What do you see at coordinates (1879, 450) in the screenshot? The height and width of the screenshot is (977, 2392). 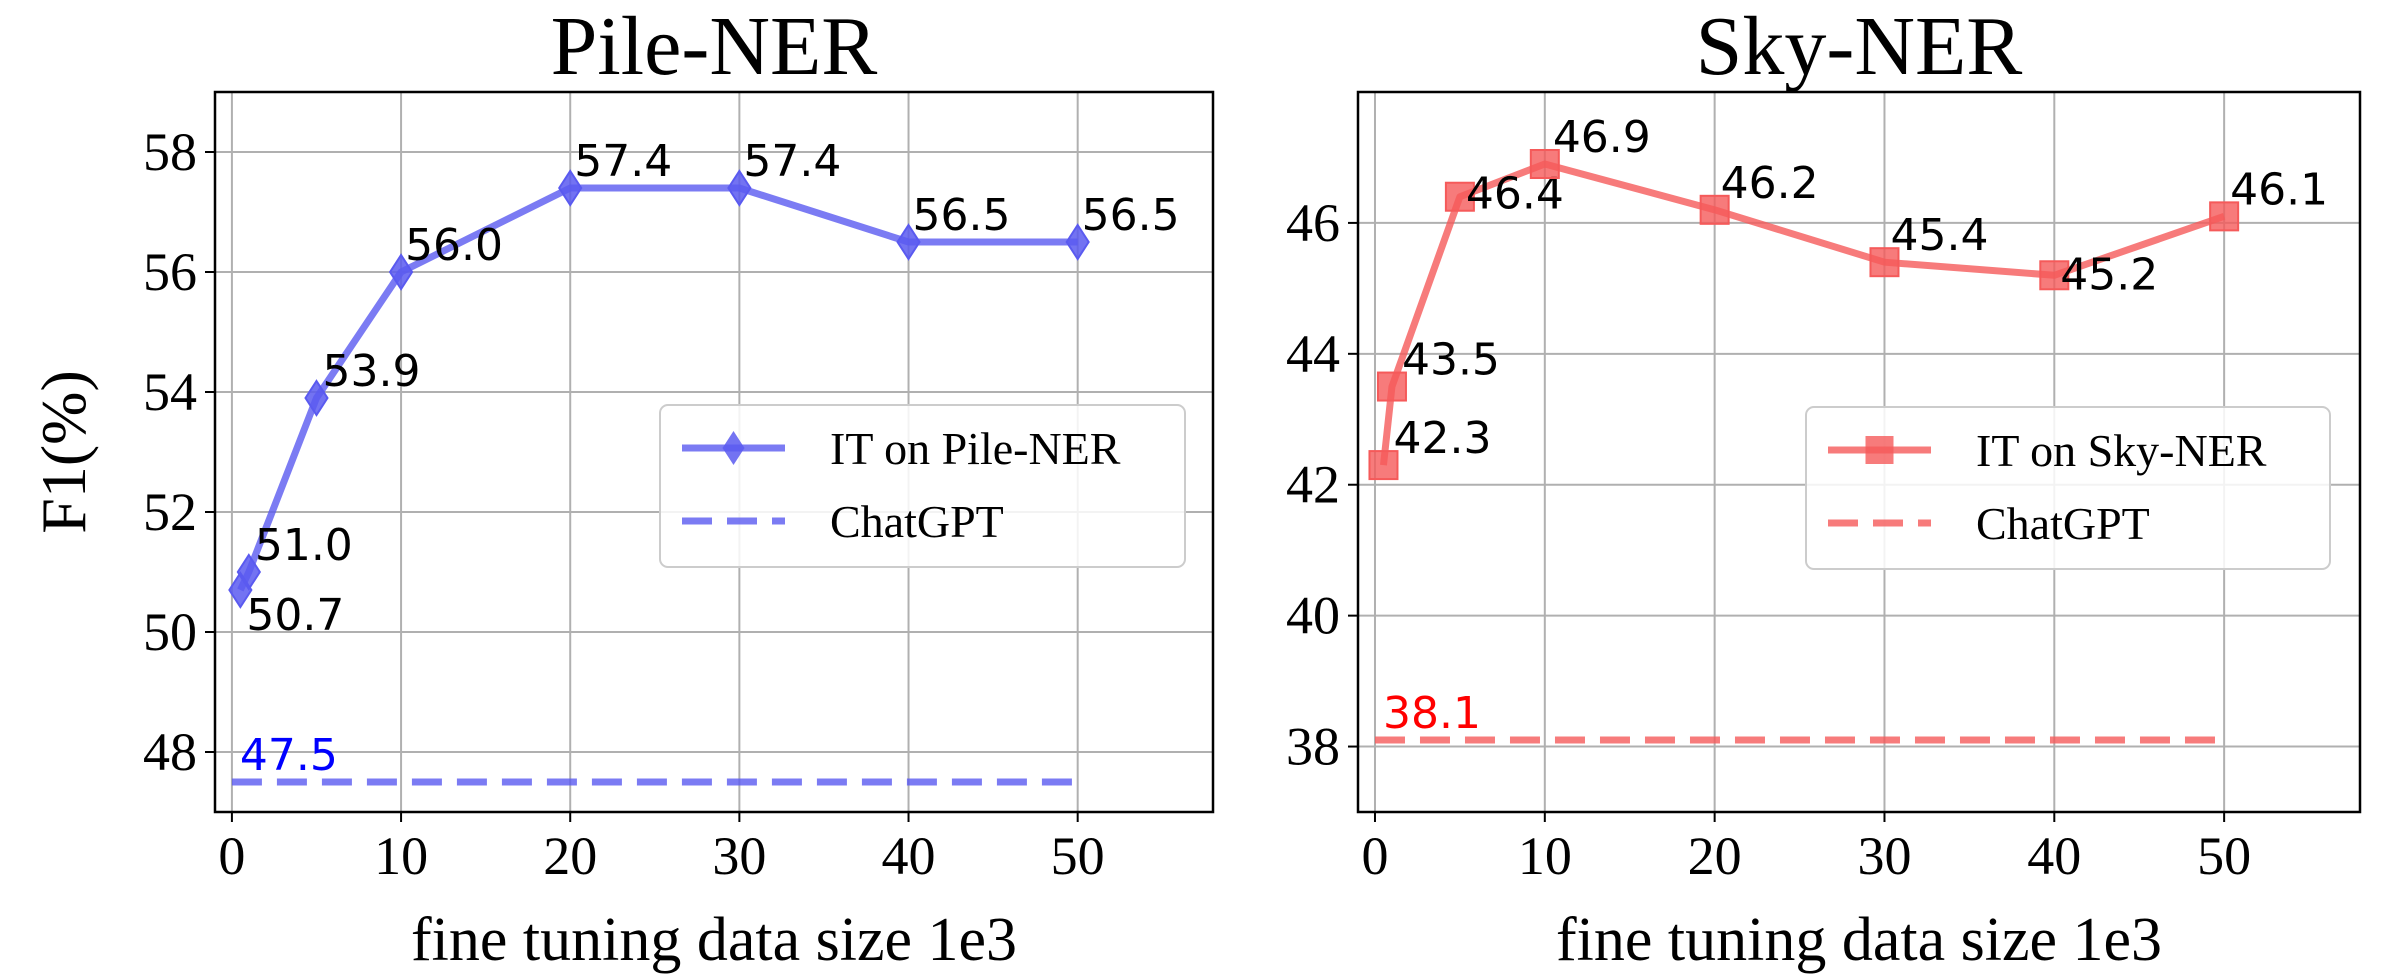 I see `legend-marker-square` at bounding box center [1879, 450].